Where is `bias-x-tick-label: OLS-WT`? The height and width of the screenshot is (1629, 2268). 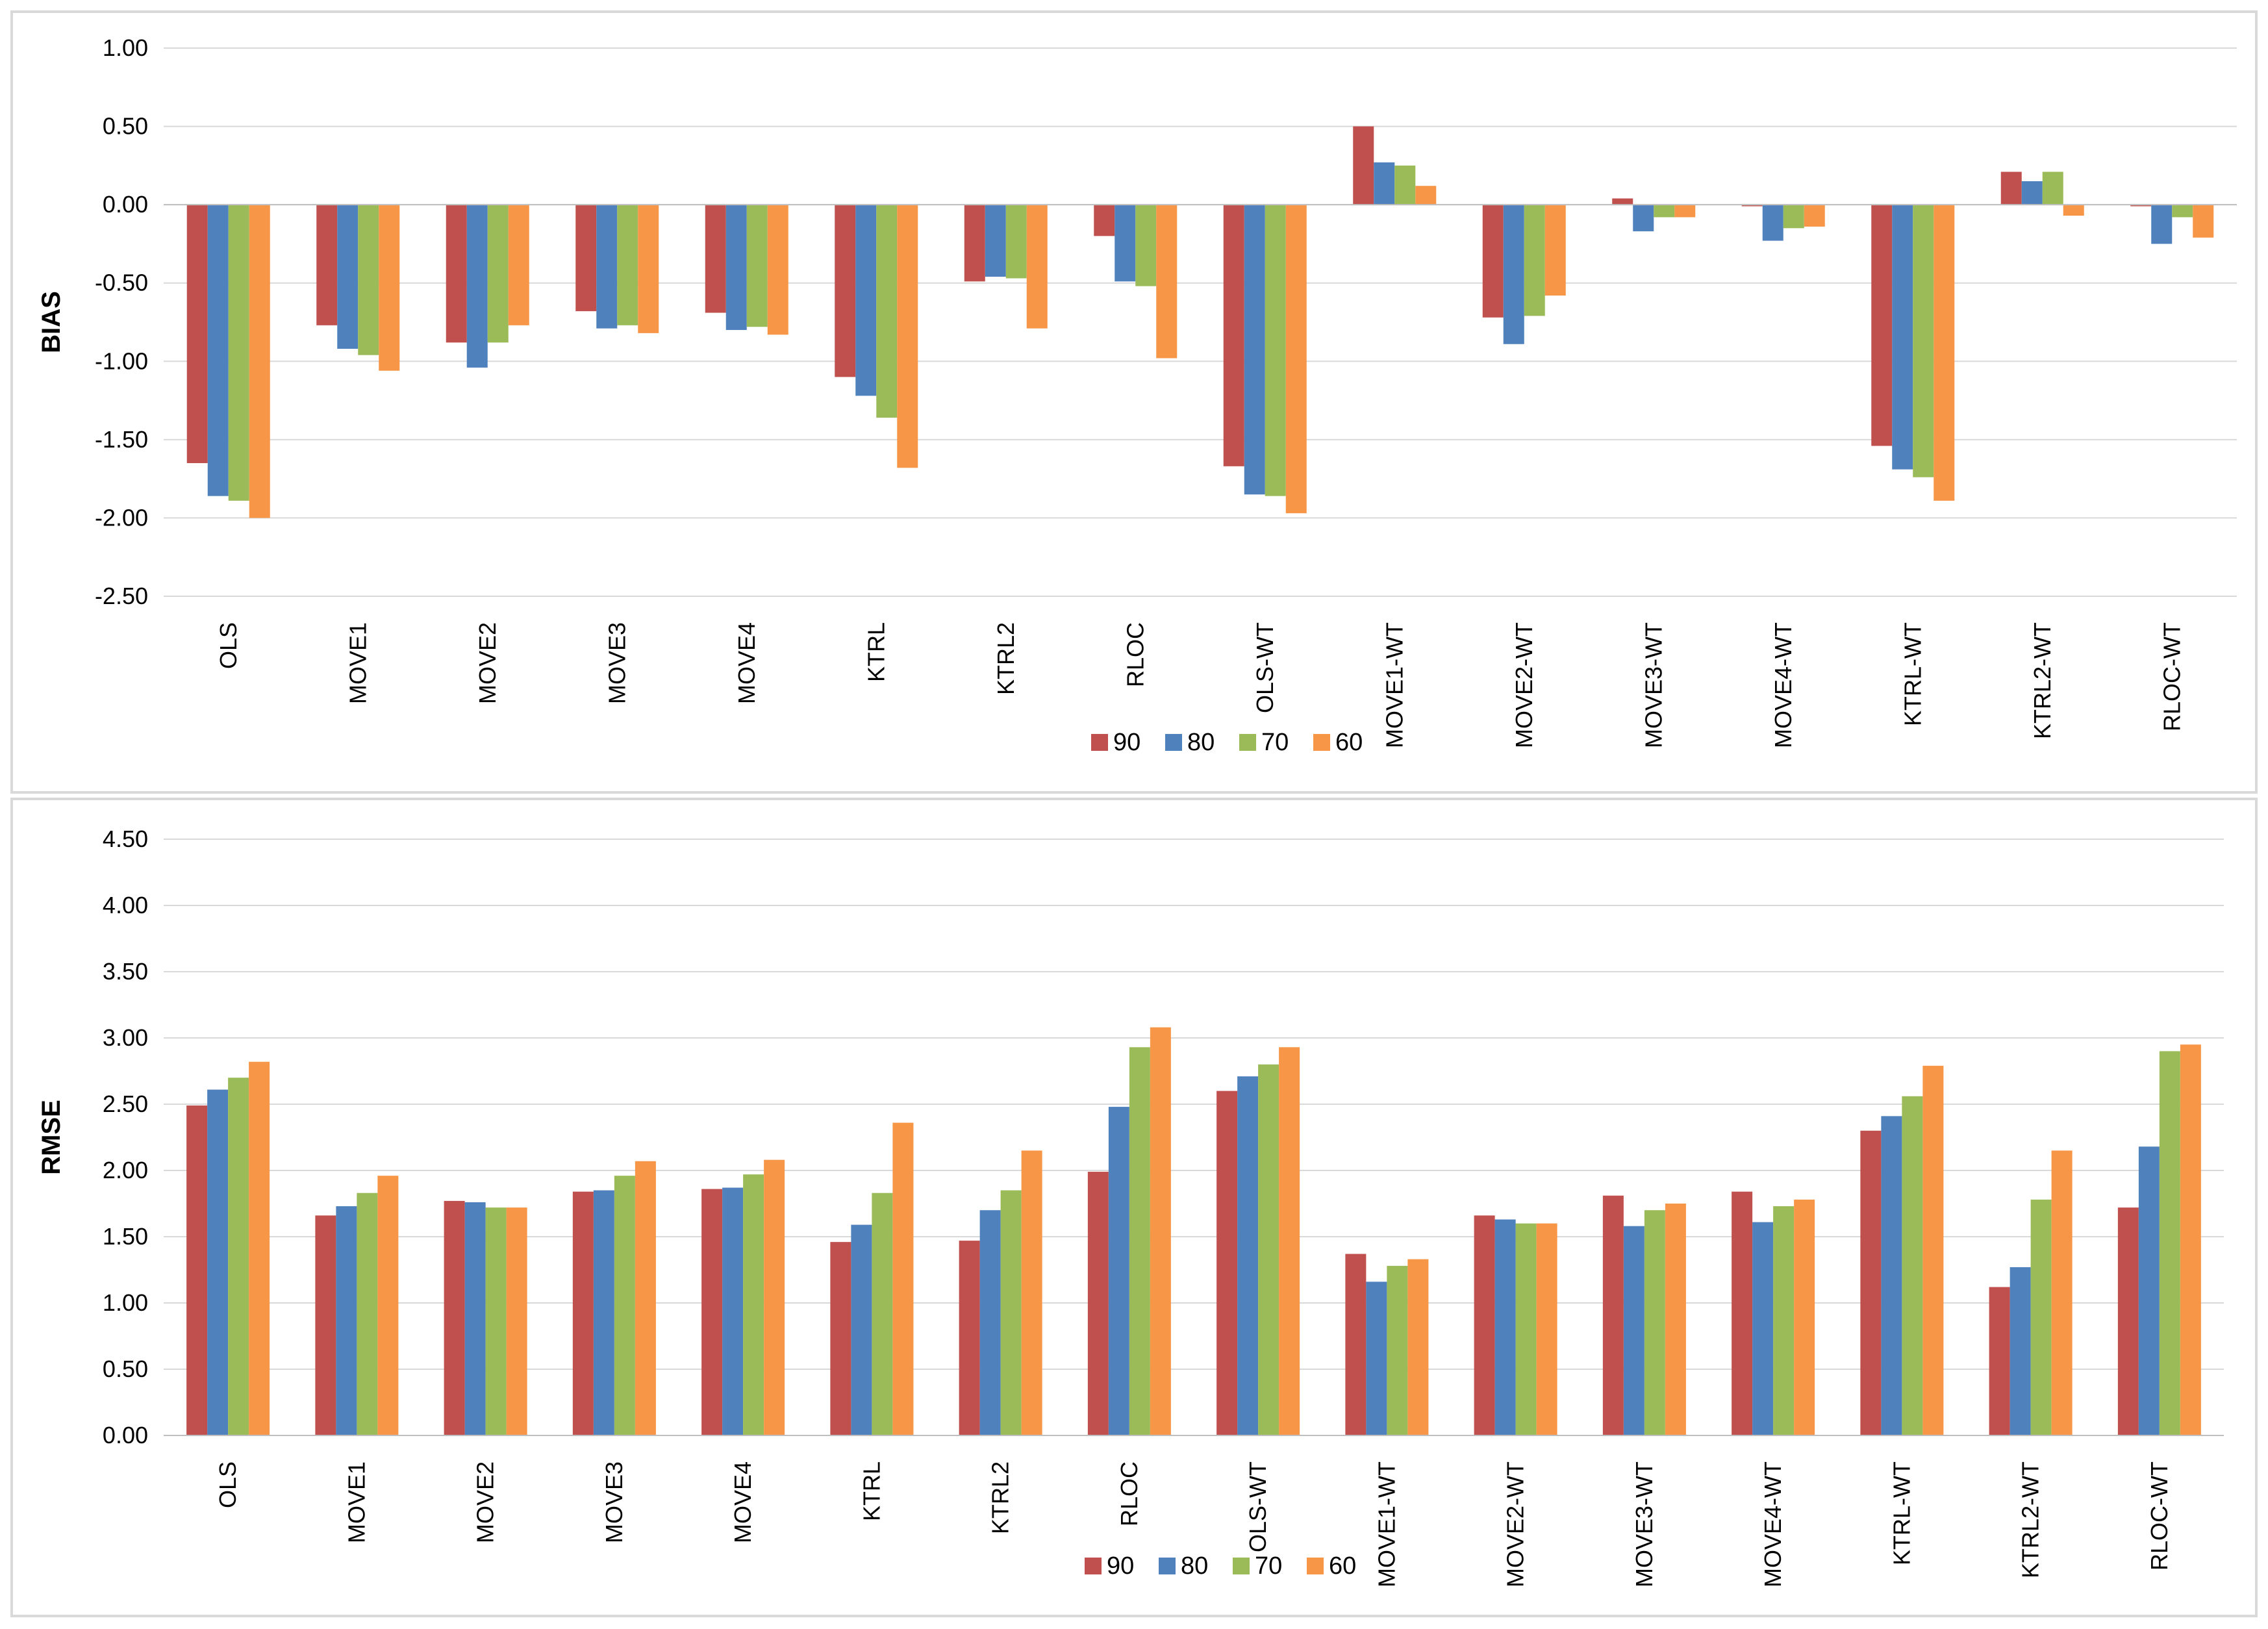
bias-x-tick-label: OLS-WT is located at coordinates (1265, 667).